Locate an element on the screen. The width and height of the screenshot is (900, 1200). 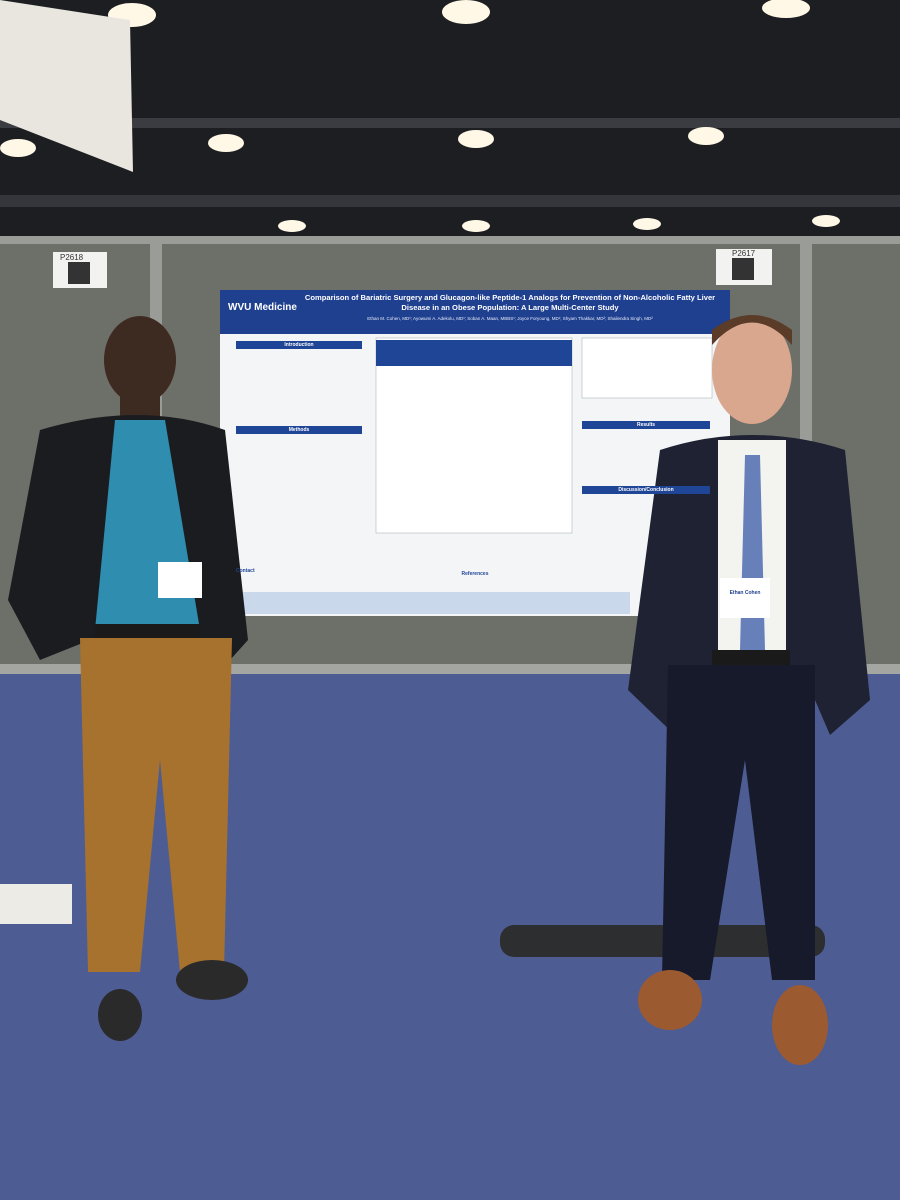
section-header: Methods is located at coordinates (299, 430).